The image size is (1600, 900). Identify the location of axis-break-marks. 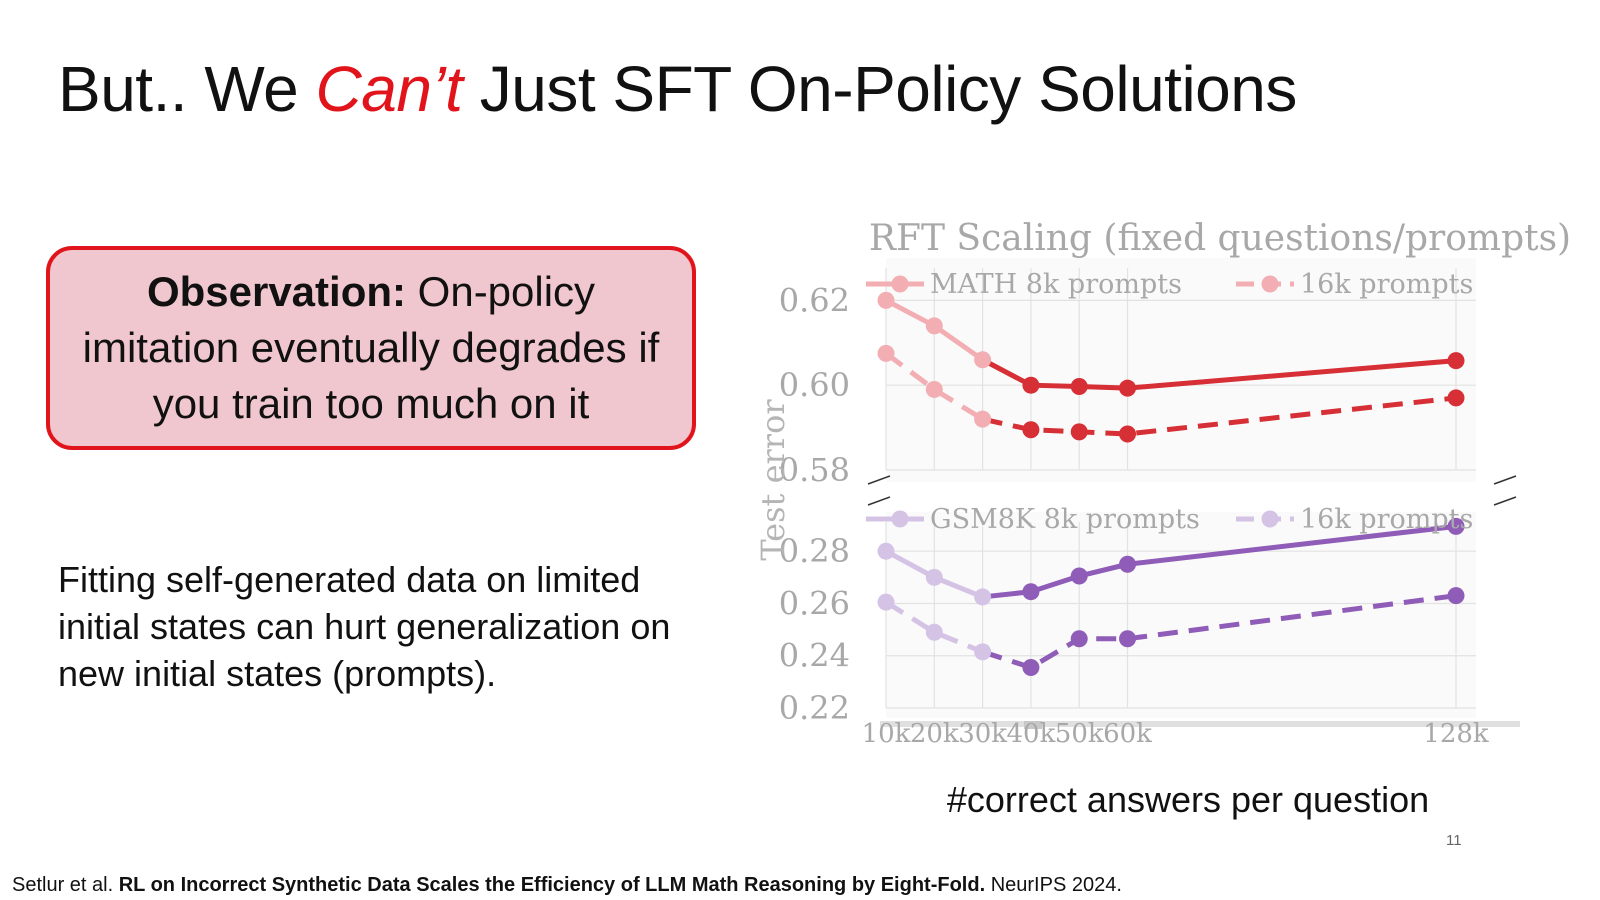
(1192, 490).